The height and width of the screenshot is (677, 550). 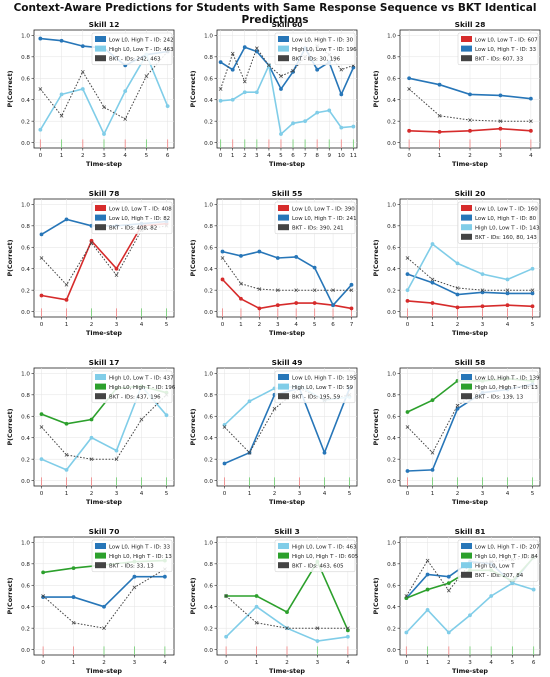 What do you see at coordinates (323, 209) in the screenshot?
I see `legend-entry: Low L0, Low T - ID: 390` at bounding box center [323, 209].